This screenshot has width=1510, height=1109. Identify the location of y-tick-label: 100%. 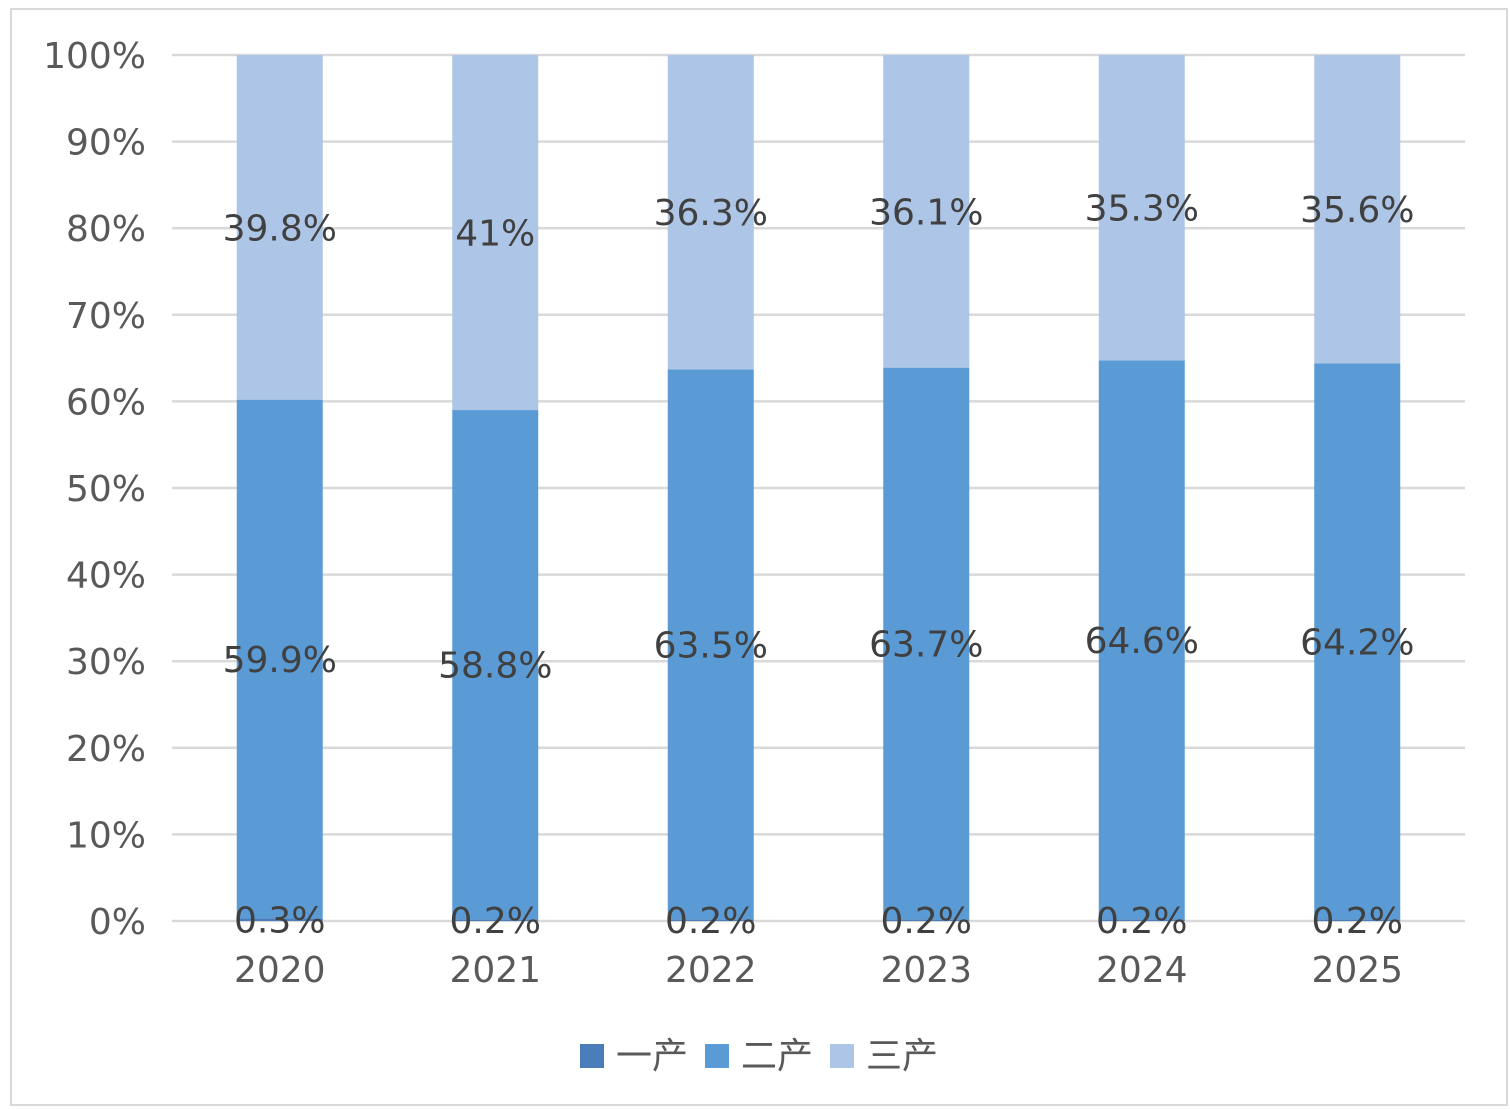
(94, 56).